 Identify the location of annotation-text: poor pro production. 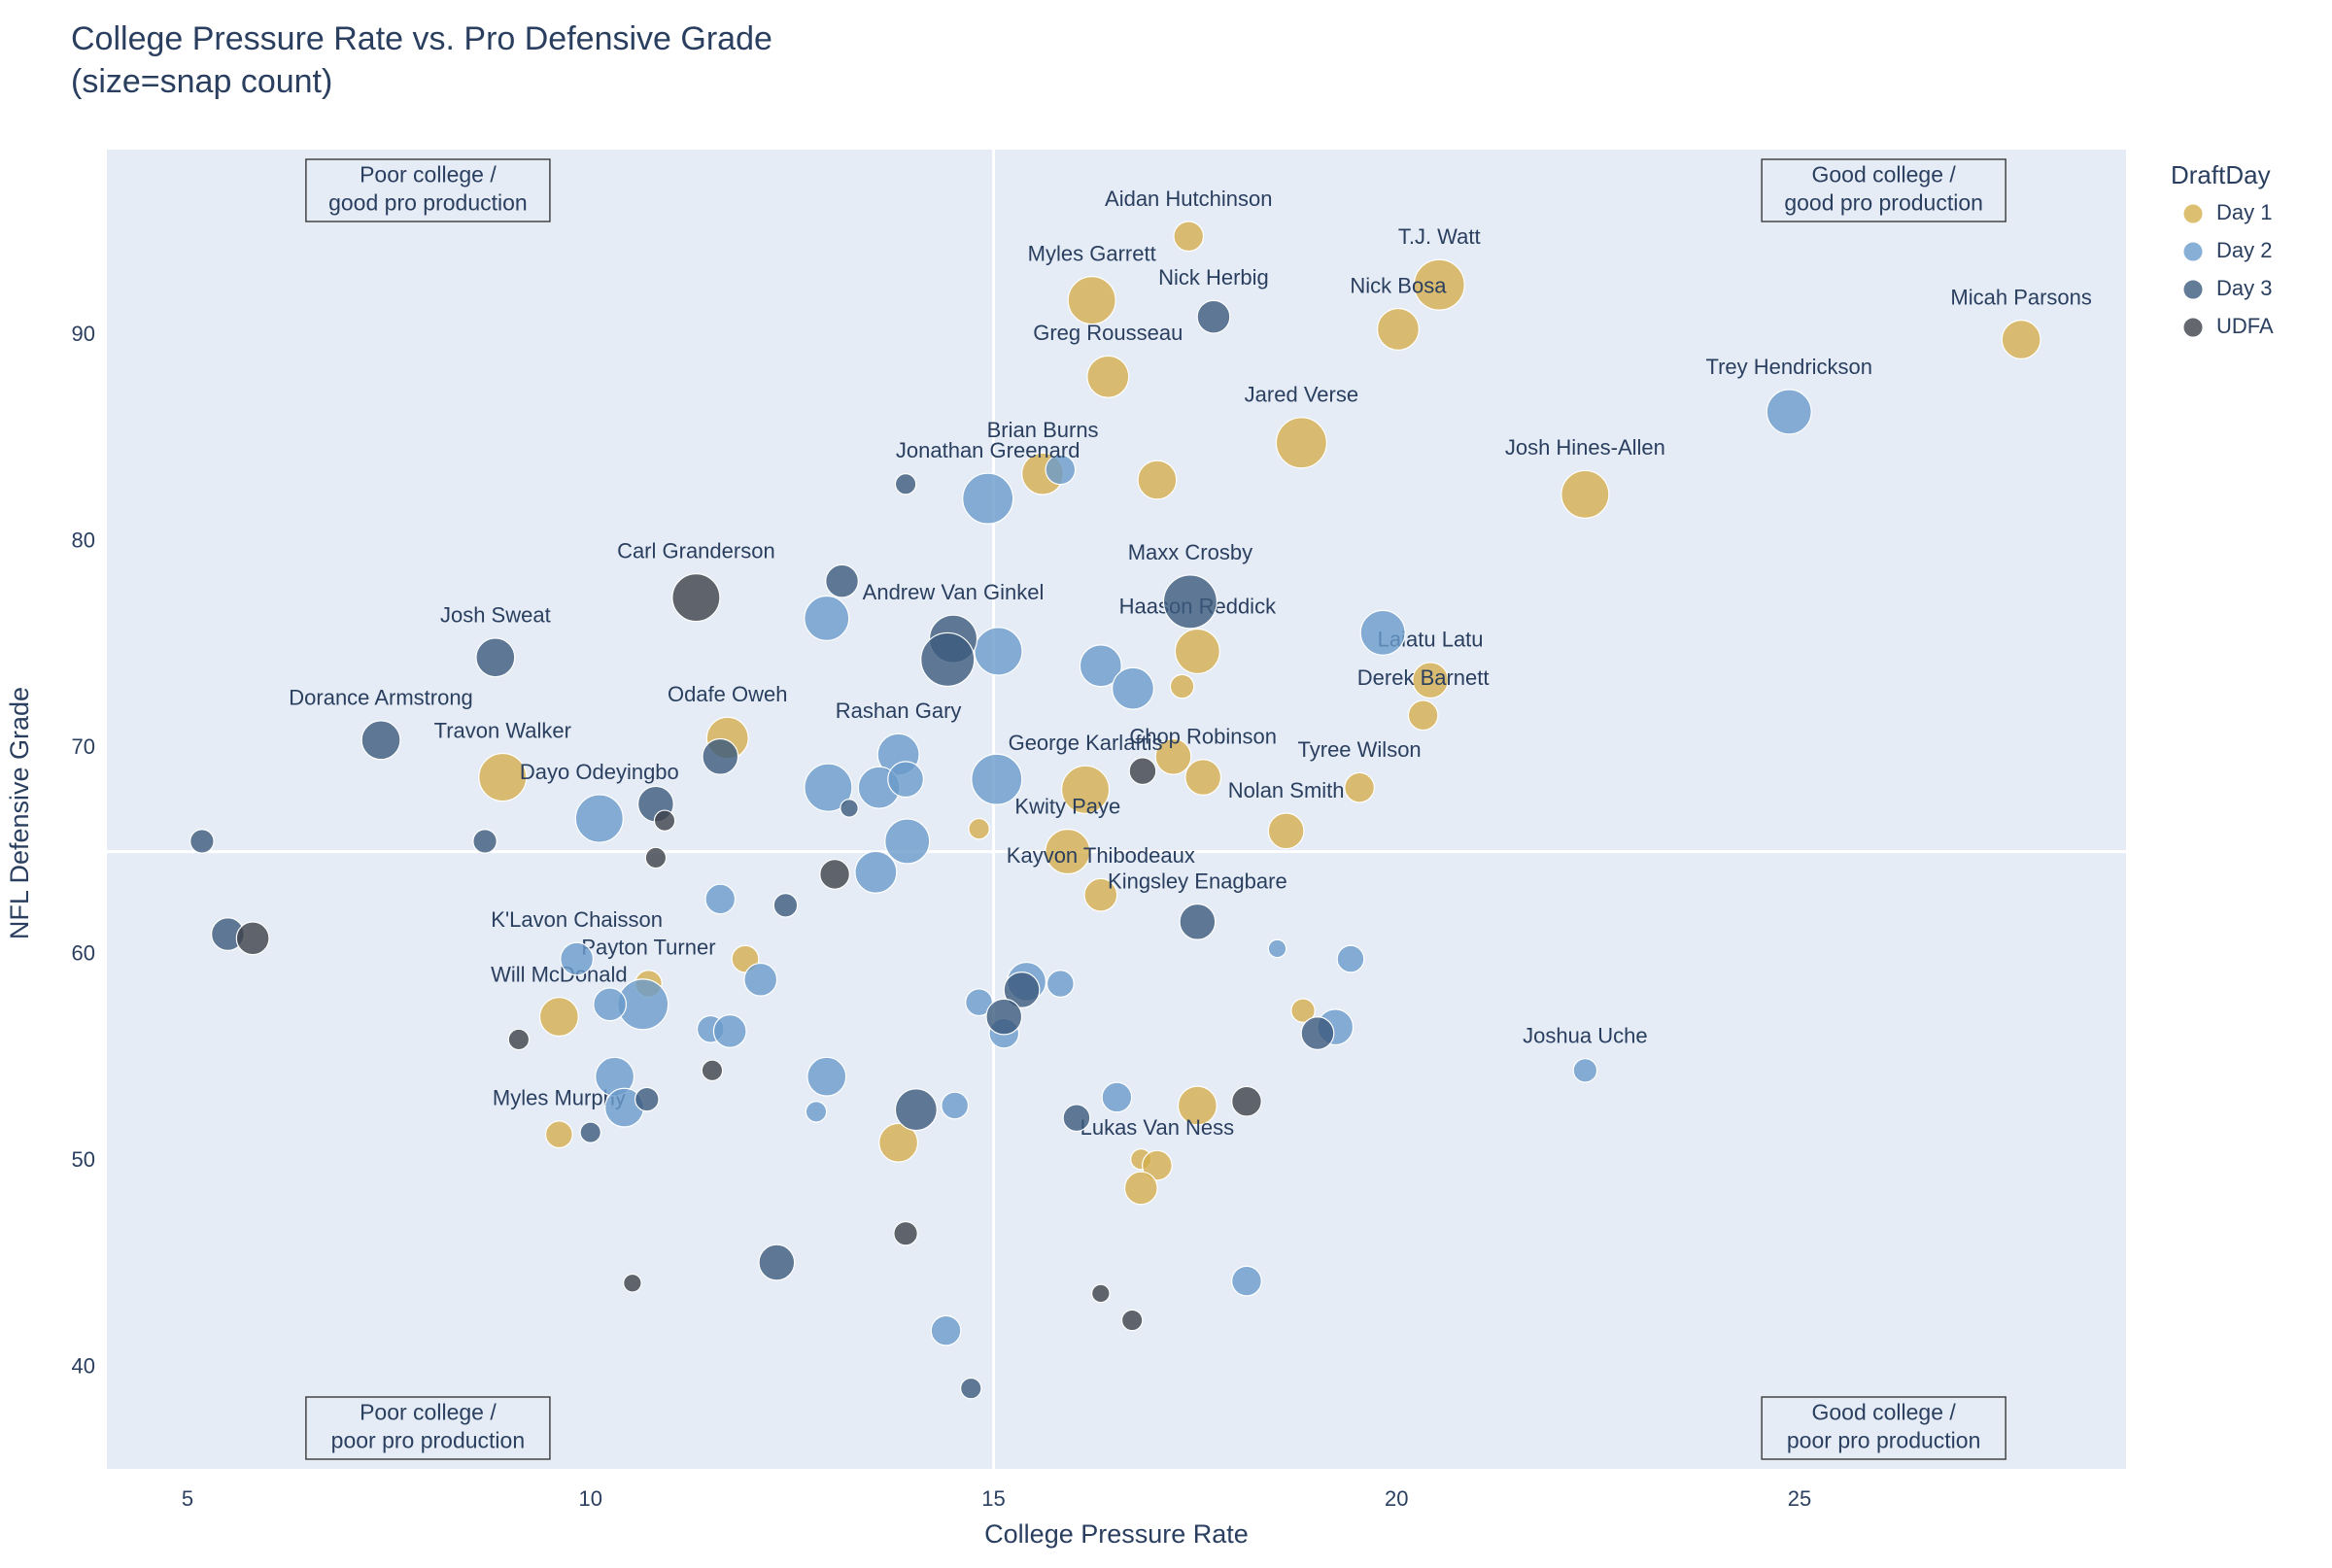
(428, 1440).